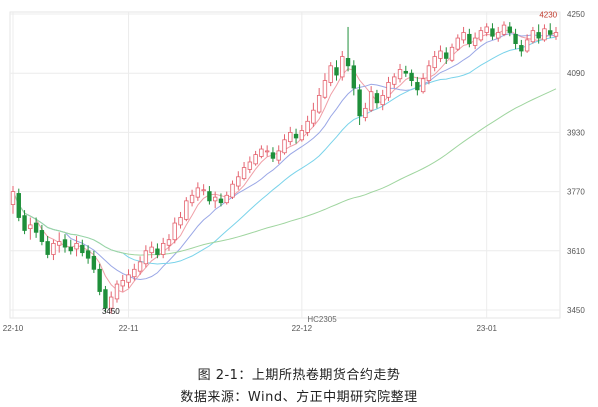  What do you see at coordinates (250, 328) in the screenshot?
I see `x-axis-labels: 22-10 22-11 22-12 23-01` at bounding box center [250, 328].